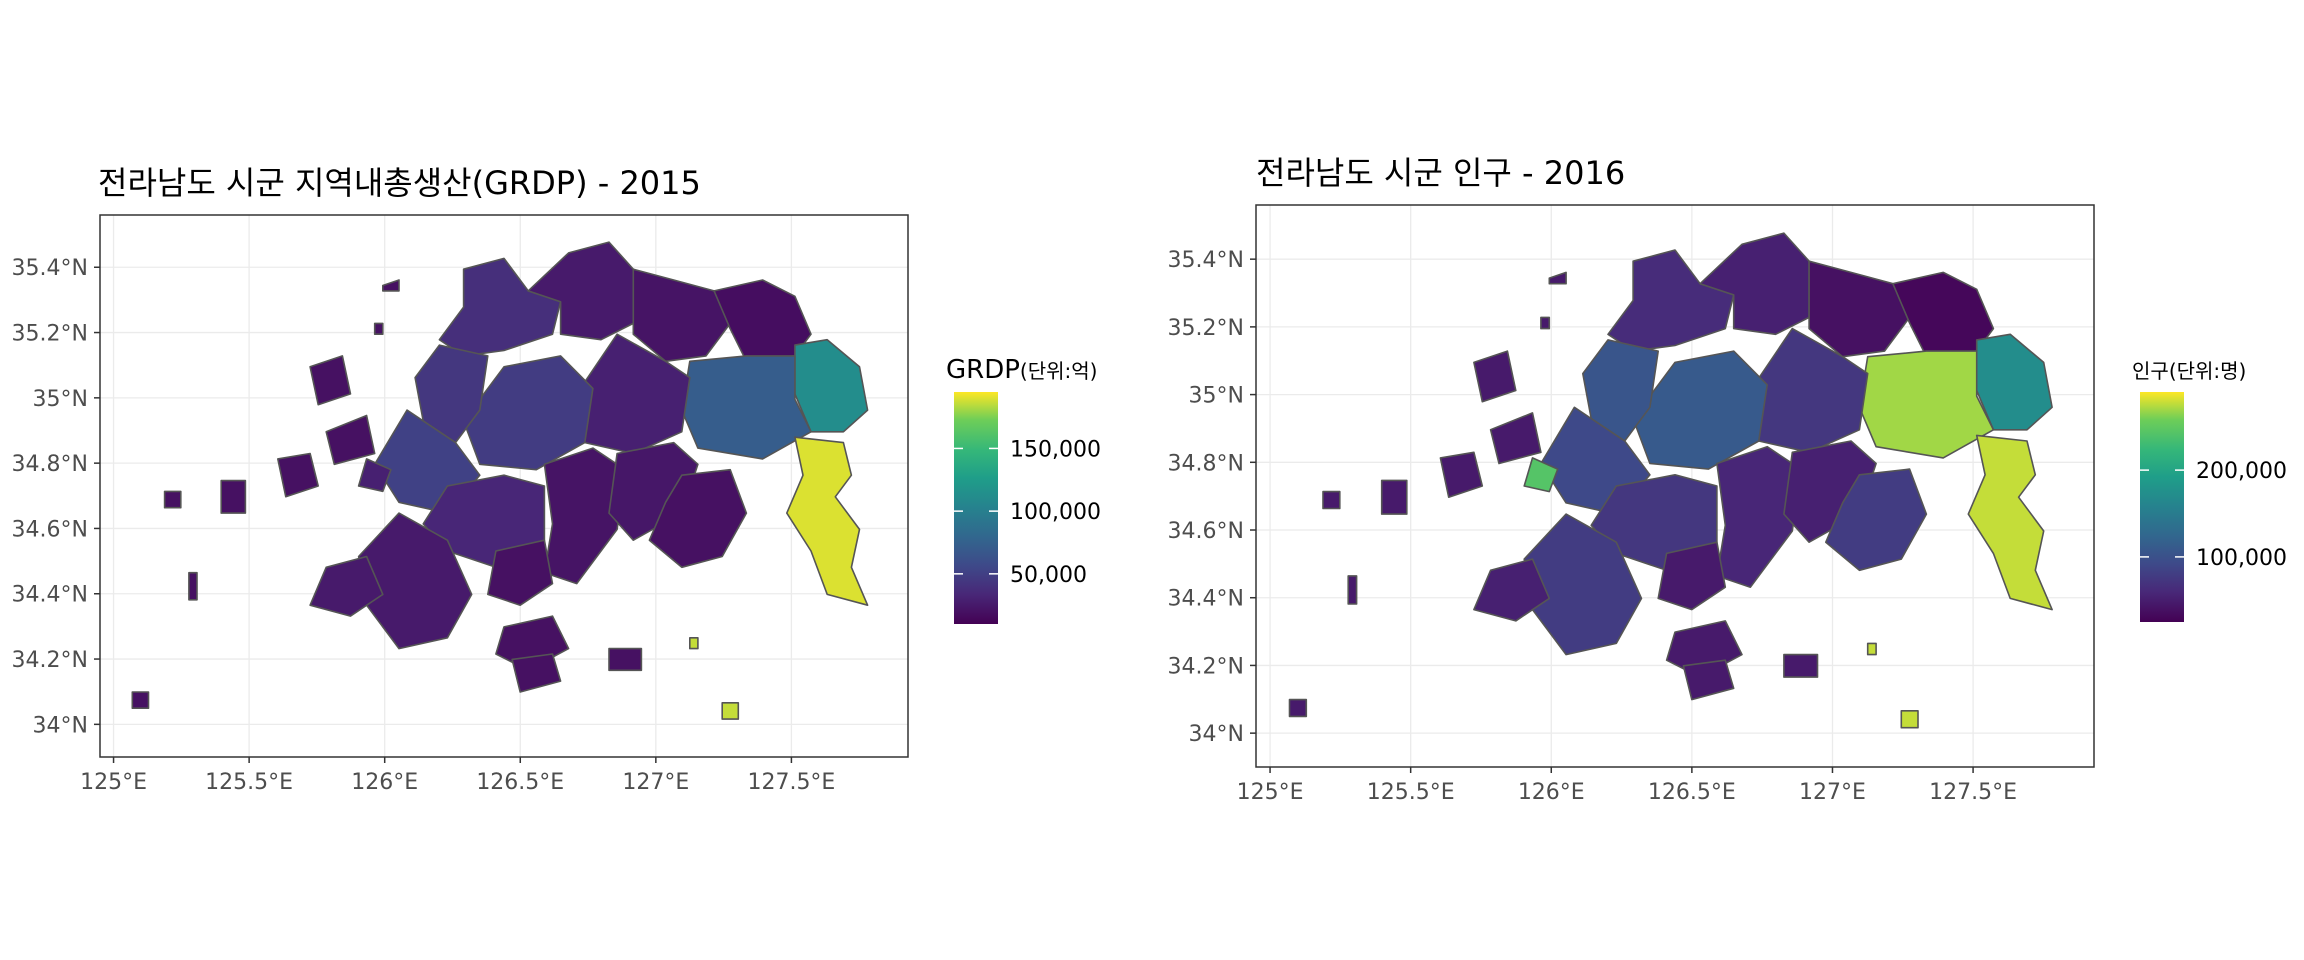 This screenshot has height=960, width=2304. I want to click on legend-label: 150,000, so click(1055, 449).